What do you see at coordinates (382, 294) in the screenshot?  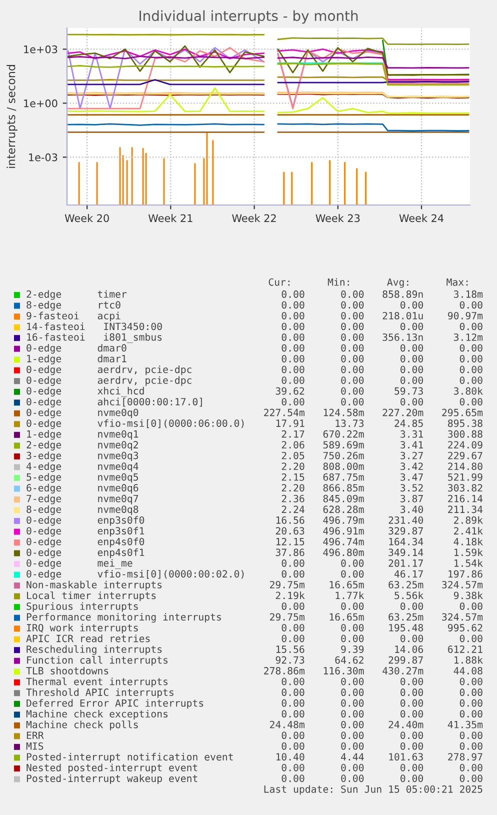 I see `text: 0.00 0.00 858.89n 3.18m` at bounding box center [382, 294].